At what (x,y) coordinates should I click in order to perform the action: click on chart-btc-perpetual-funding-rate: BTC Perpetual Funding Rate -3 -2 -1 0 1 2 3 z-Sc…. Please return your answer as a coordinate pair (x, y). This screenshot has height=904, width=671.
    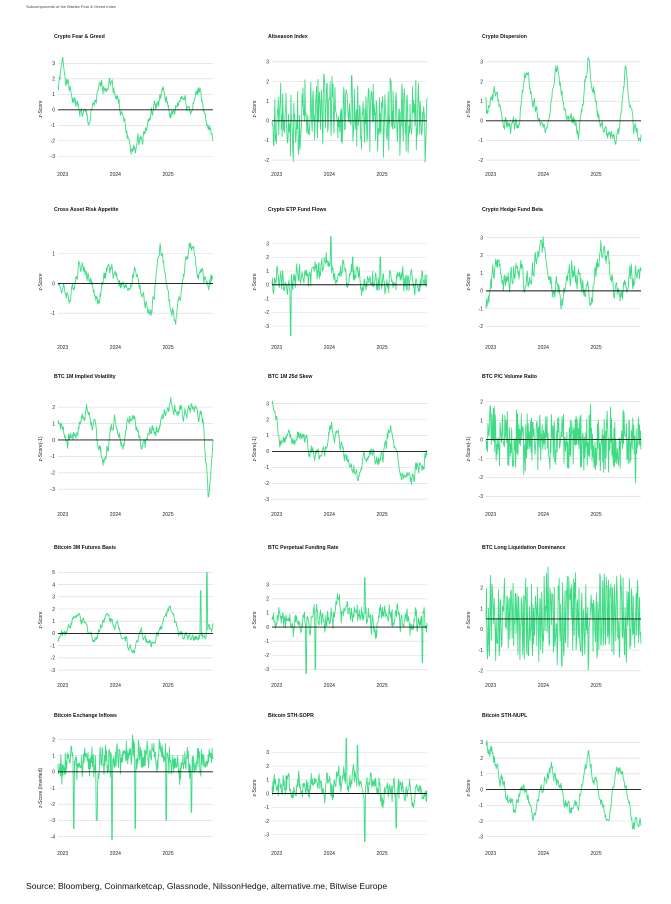
    Looking at the image, I should click on (340, 617).